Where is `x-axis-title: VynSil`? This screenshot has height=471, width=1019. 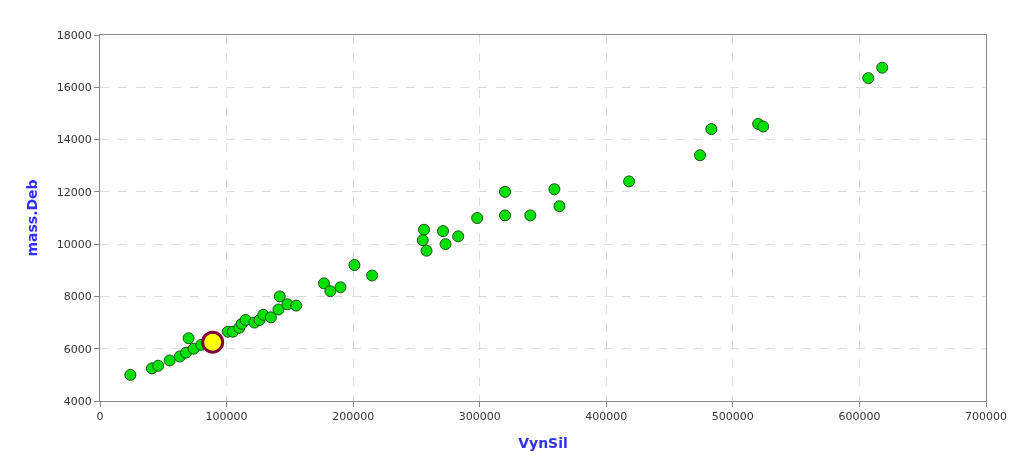 x-axis-title: VynSil is located at coordinates (543, 442).